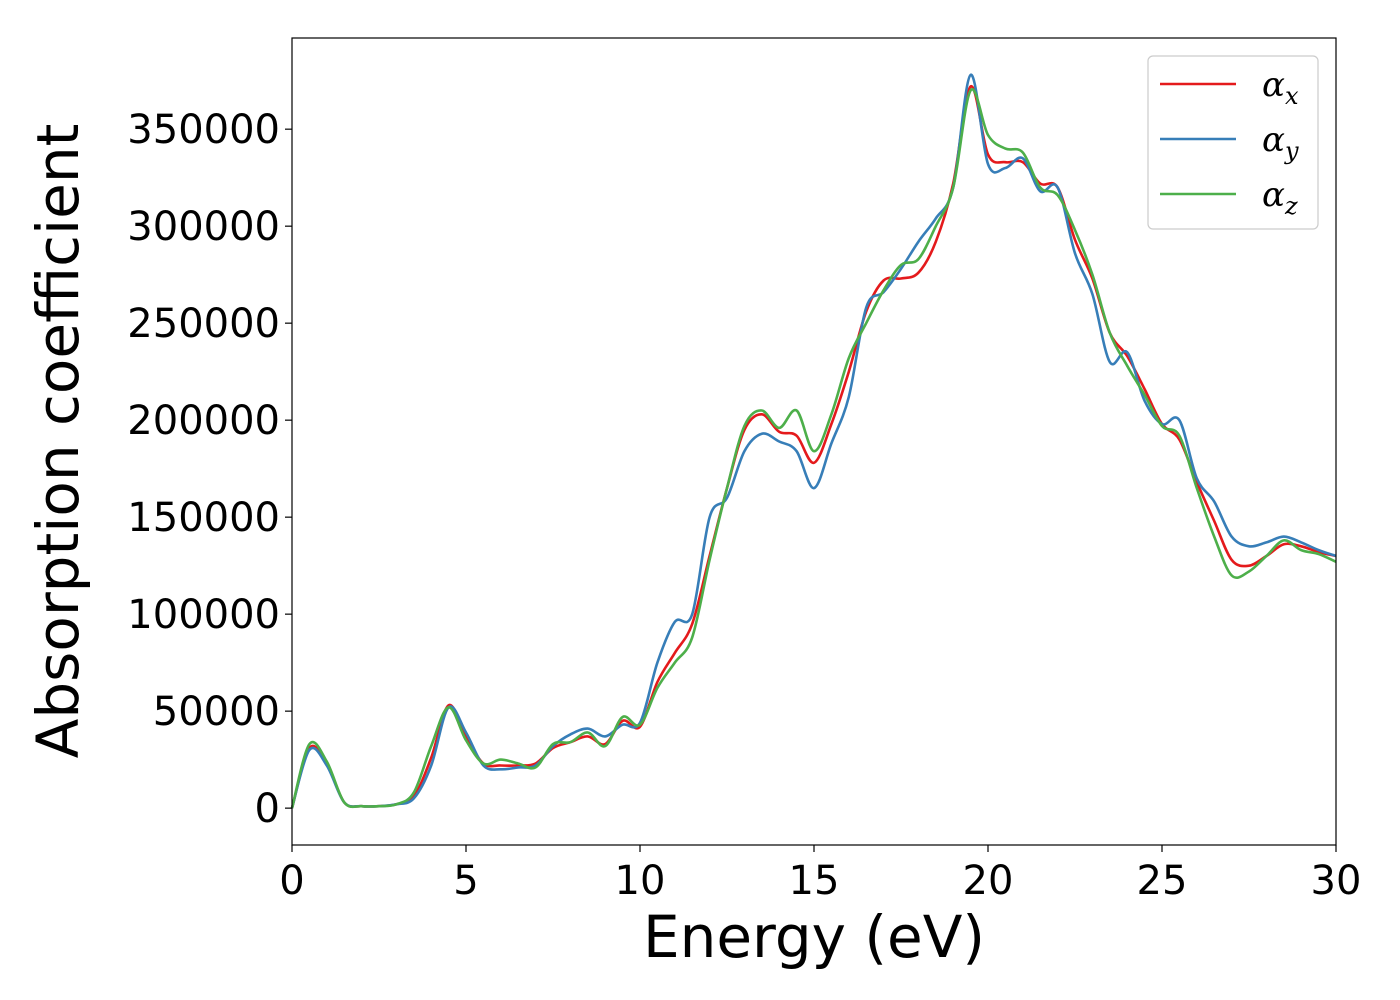 The width and height of the screenshot is (1400, 1000). Describe the element at coordinates (216, 712) in the screenshot. I see `y-tick-label: 50000` at that location.